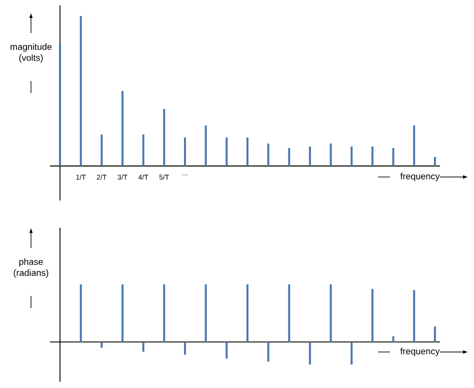 This screenshot has height=388, width=474. Describe the element at coordinates (31, 268) in the screenshot. I see `y-axis-title: phase (radians)` at that location.